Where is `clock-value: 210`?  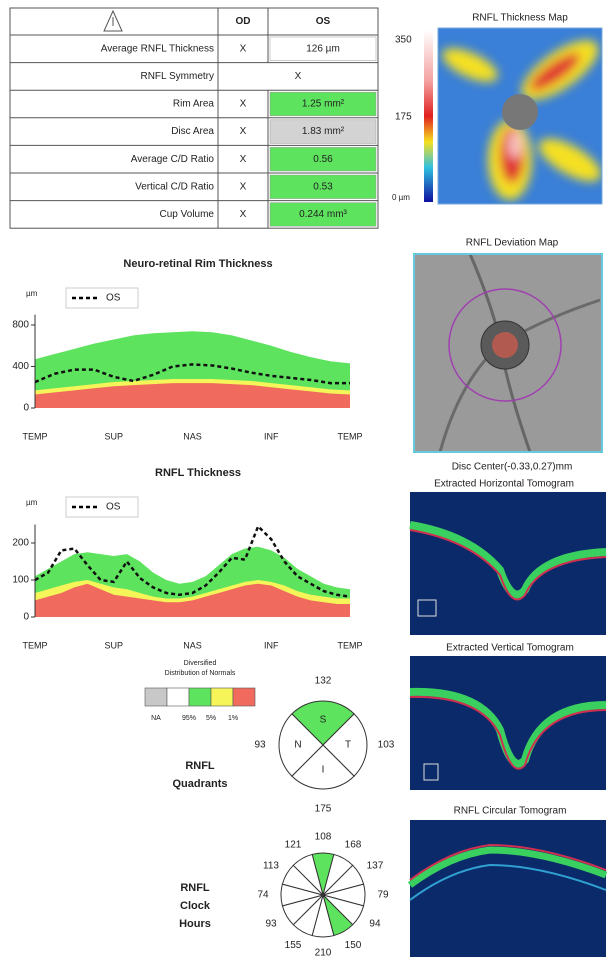
clock-value: 210 is located at coordinates (323, 952).